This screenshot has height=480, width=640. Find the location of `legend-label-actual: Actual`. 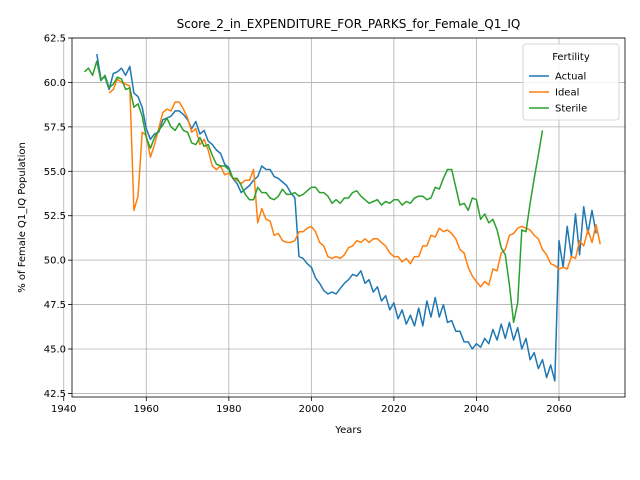

legend-label-actual: Actual is located at coordinates (570, 77).